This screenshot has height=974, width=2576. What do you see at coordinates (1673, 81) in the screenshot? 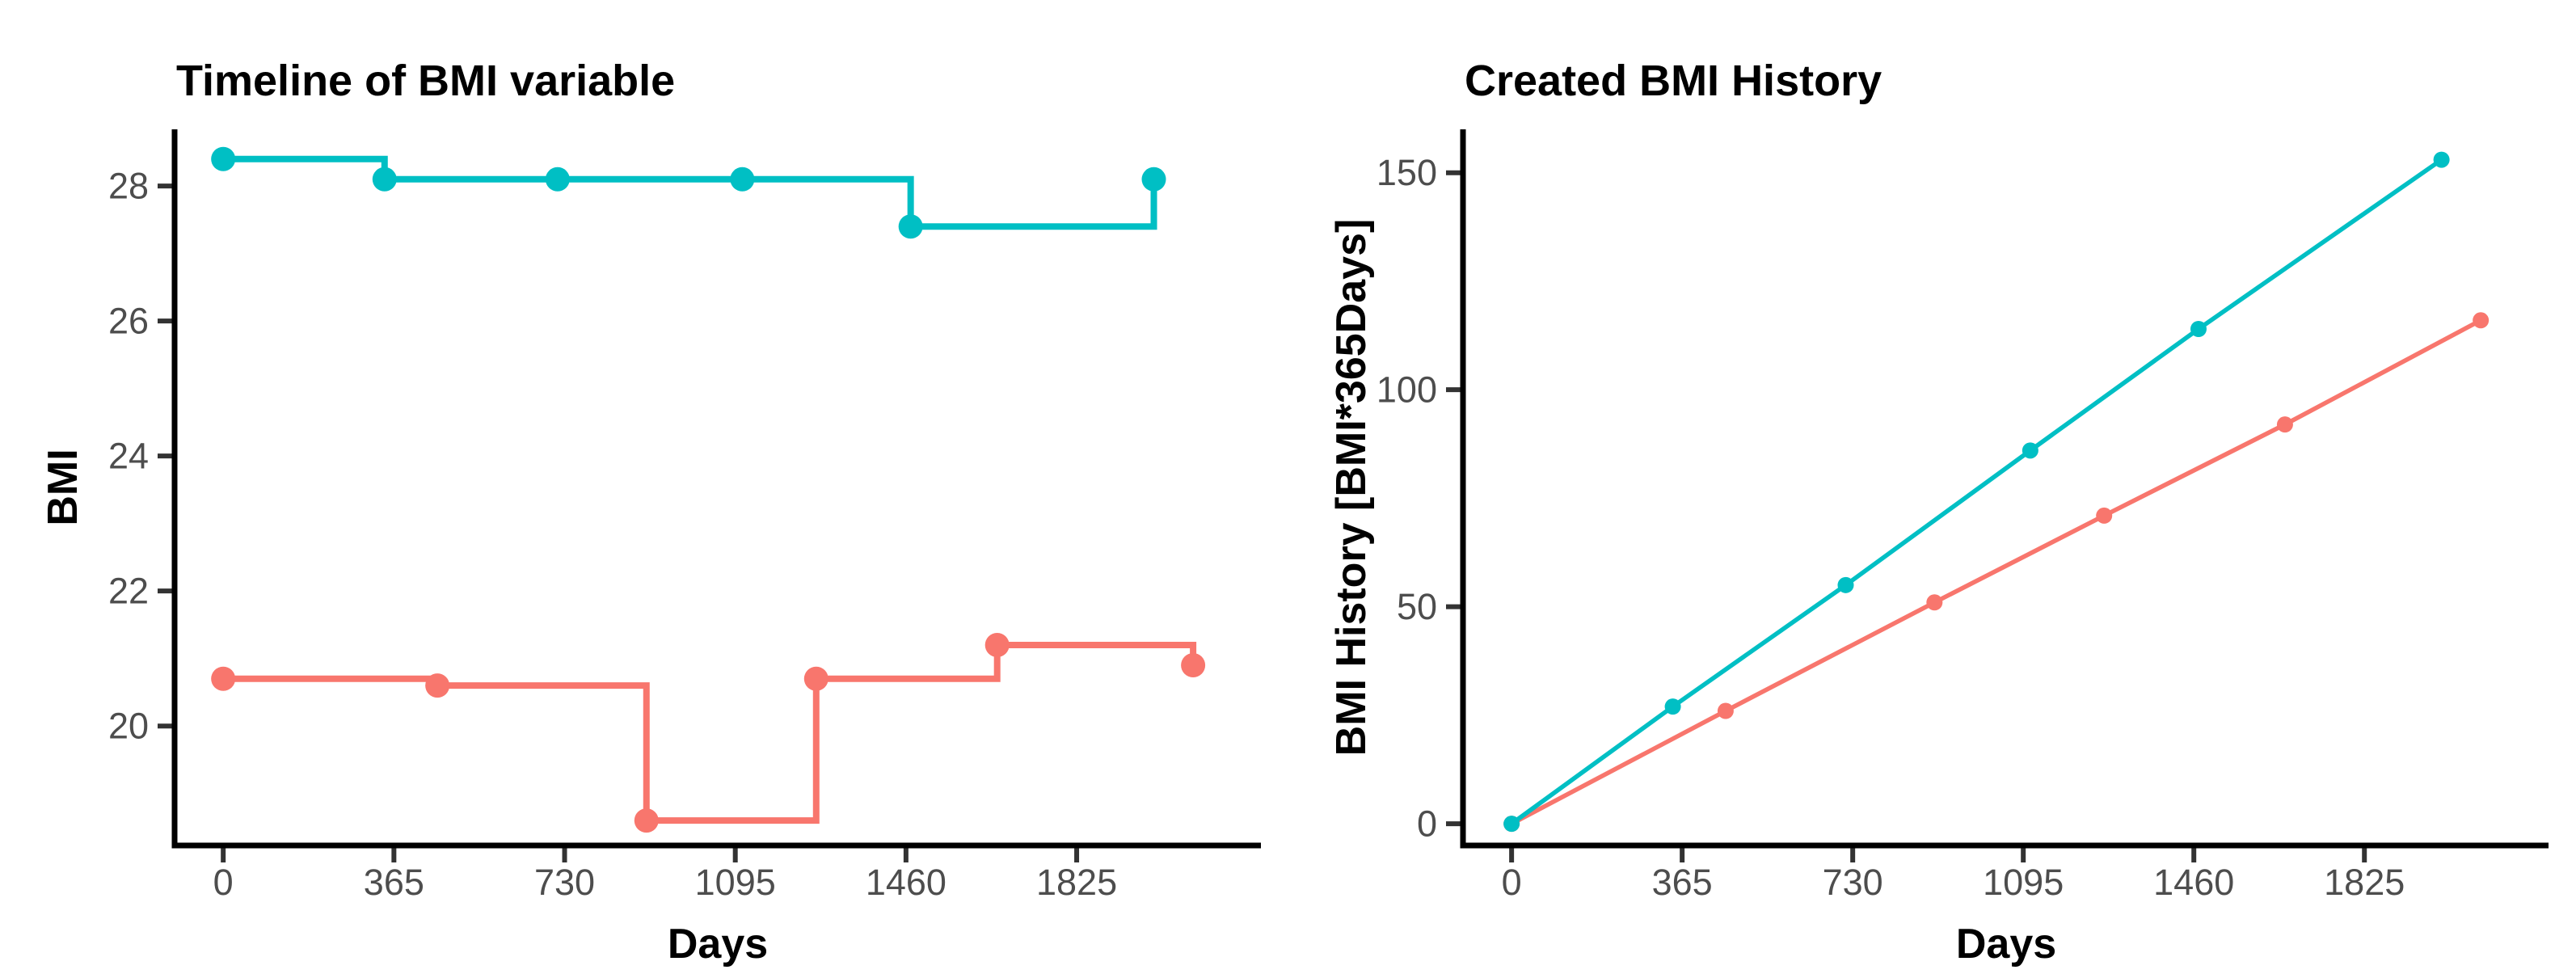
I see `chart-title: Created BMI History` at bounding box center [1673, 81].